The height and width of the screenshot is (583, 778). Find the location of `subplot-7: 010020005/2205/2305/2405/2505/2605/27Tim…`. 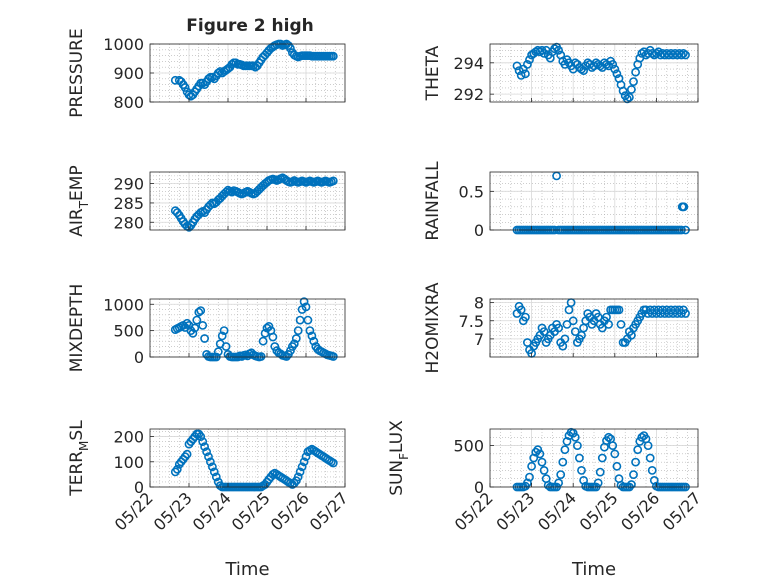

subplot-7: 010020005/2205/2305/2405/2505/2605/27Tim… is located at coordinates (209, 500).